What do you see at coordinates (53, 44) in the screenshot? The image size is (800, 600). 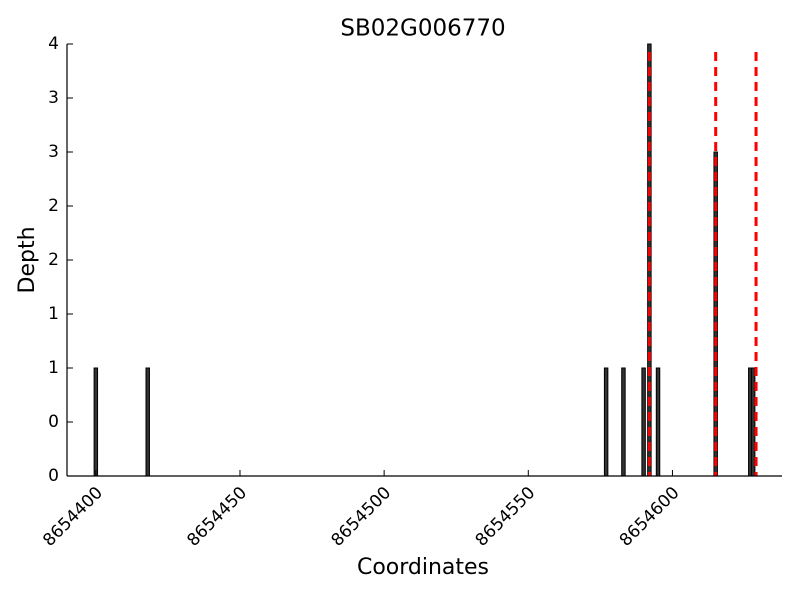 I see `y-tick-label: 4` at bounding box center [53, 44].